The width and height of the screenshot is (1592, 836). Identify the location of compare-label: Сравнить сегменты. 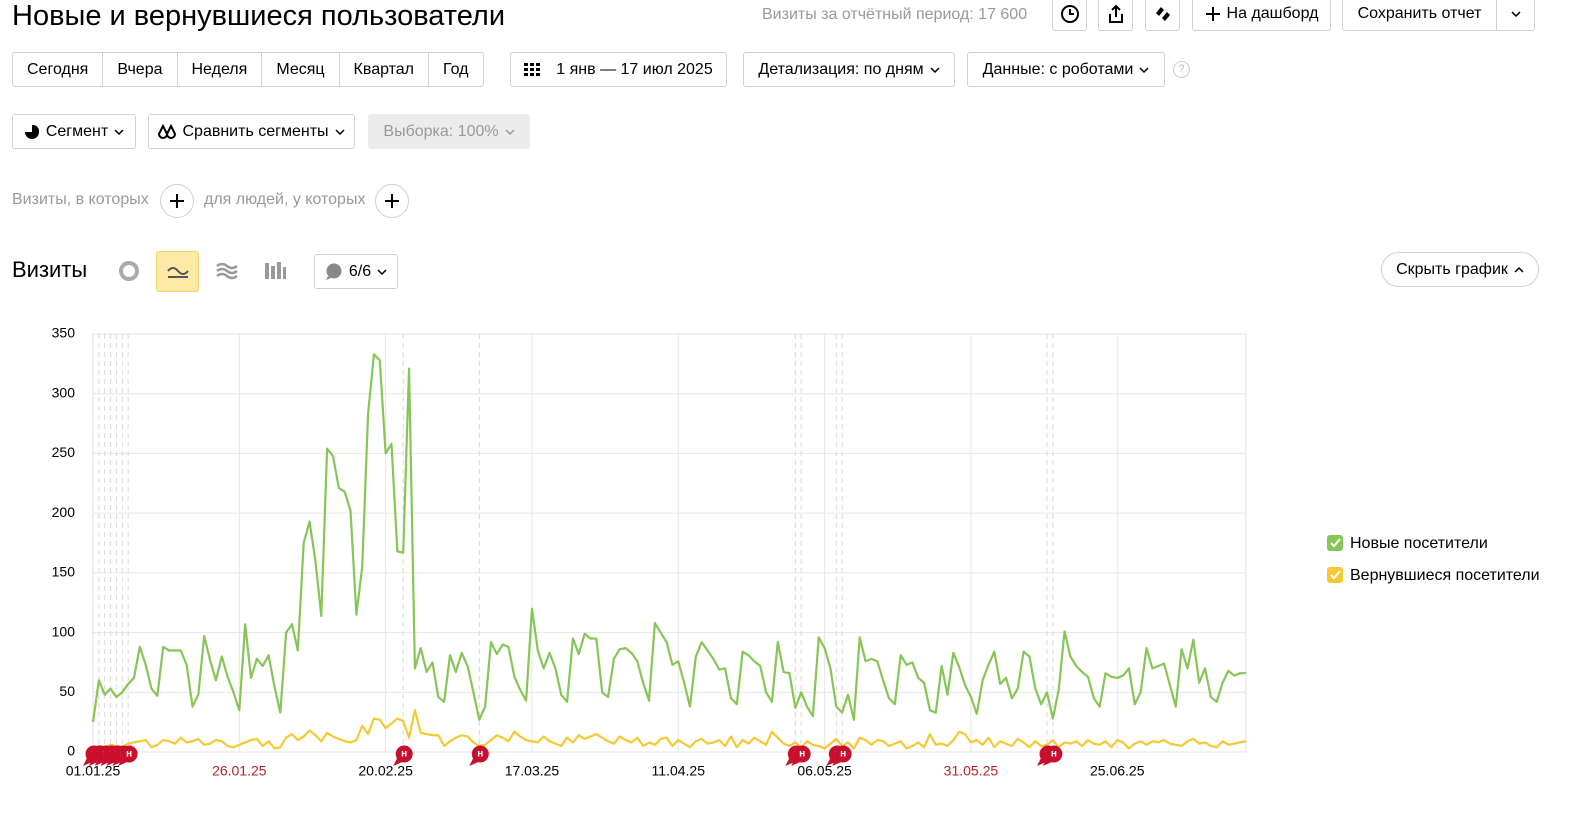
(255, 131).